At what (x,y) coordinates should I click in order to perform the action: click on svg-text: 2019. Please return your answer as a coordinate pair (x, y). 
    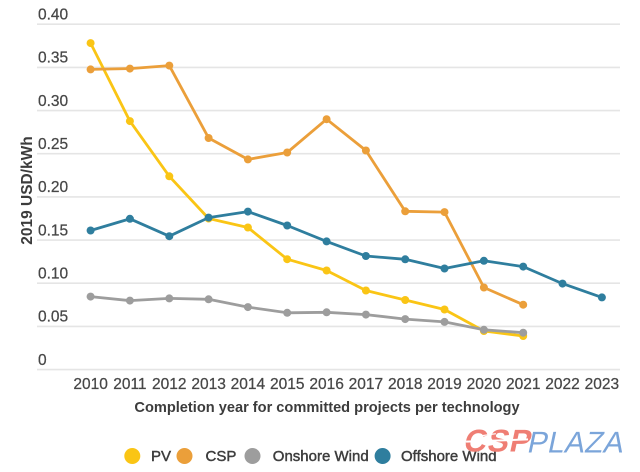
    Looking at the image, I should click on (444, 384).